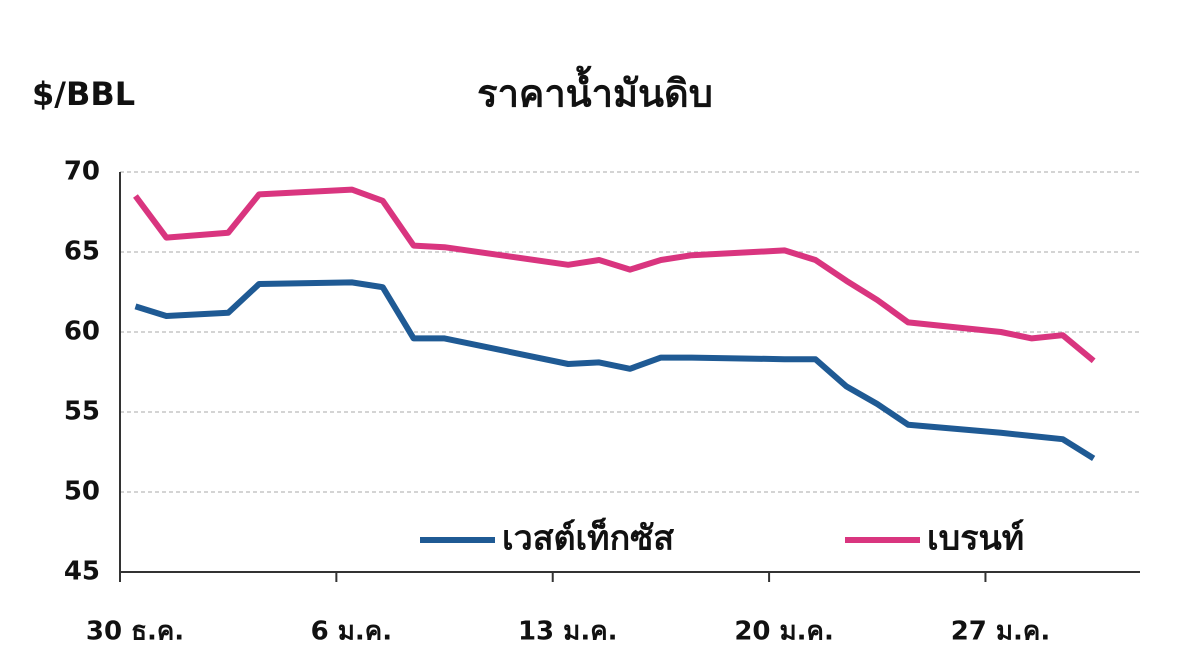 The image size is (1191, 669). Describe the element at coordinates (82, 412) in the screenshot. I see `y-tick-label: 55` at that location.